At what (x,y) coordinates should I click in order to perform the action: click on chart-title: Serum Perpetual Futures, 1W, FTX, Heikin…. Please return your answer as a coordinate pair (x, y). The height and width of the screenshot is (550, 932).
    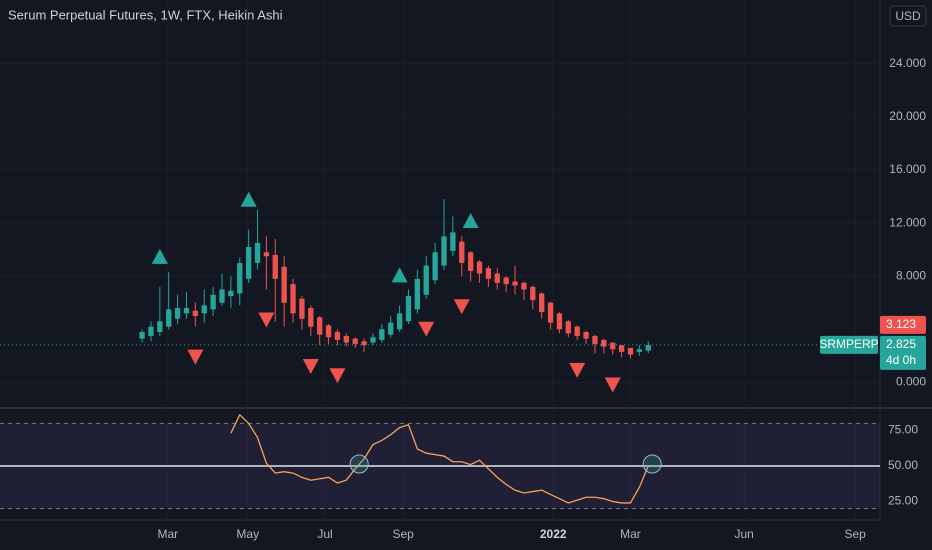
    Looking at the image, I should click on (145, 14).